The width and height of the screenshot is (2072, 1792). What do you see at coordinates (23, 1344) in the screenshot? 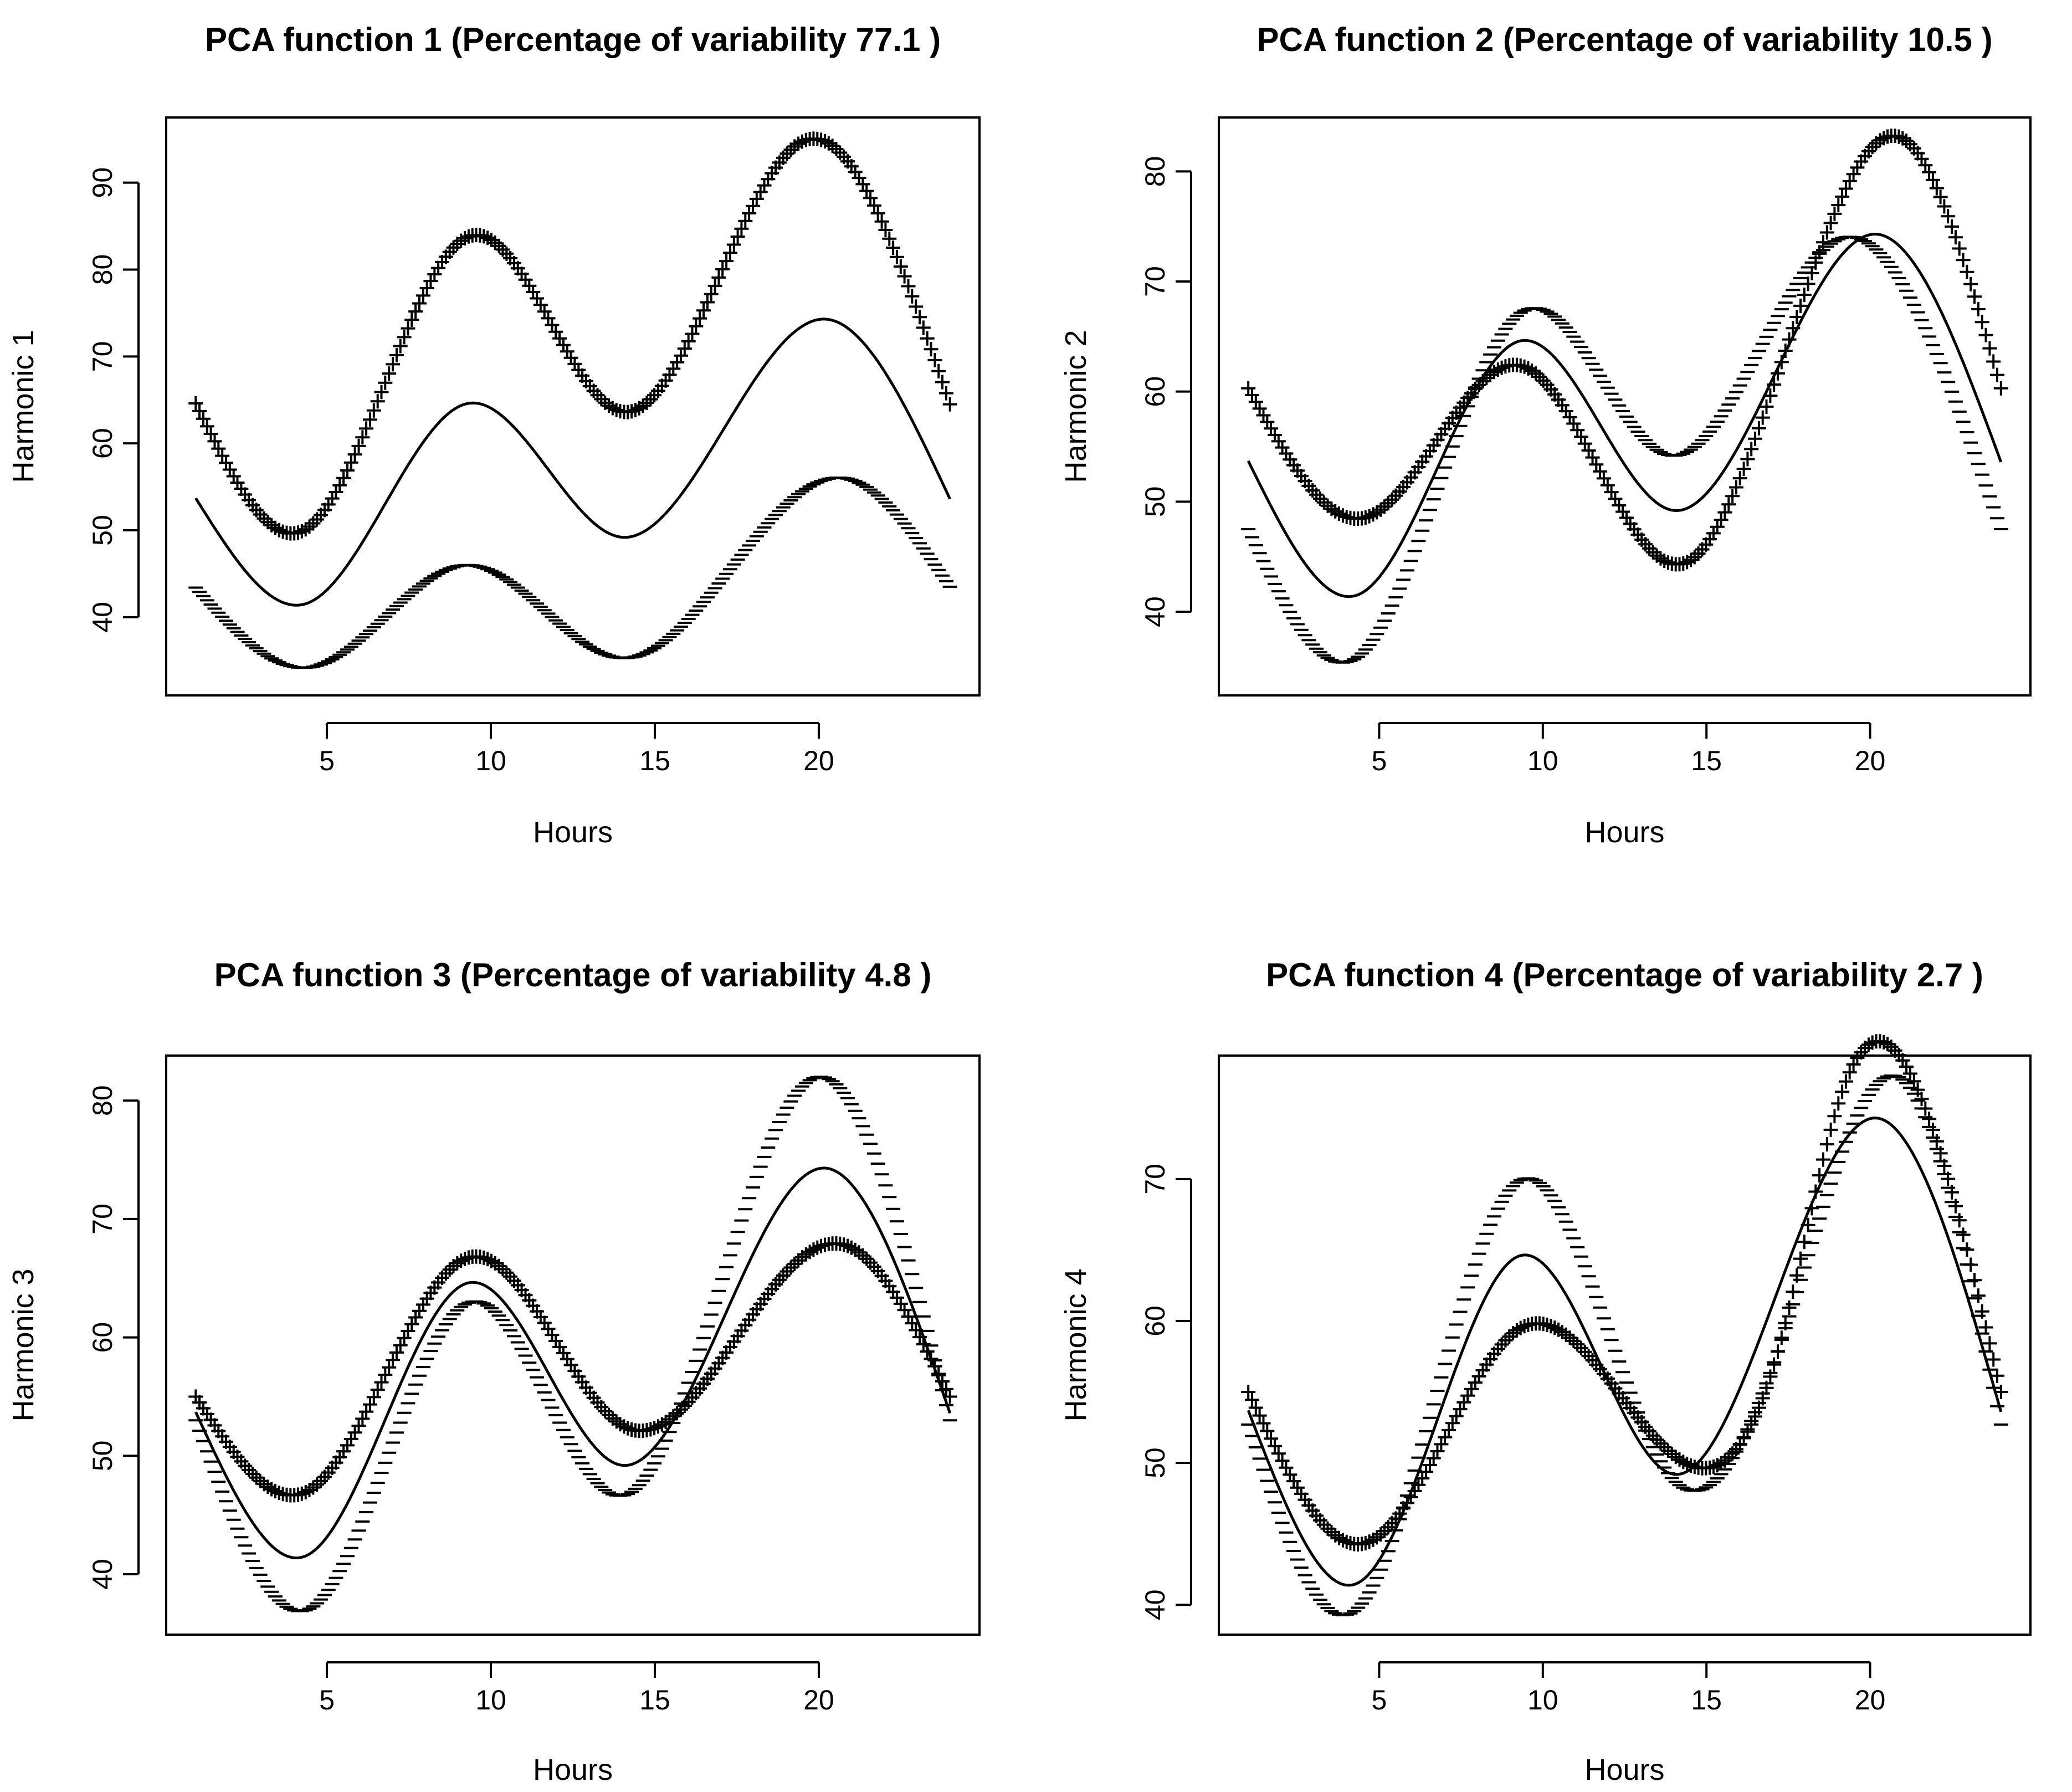
I see `y-axis-label: Harmonic 3` at bounding box center [23, 1344].